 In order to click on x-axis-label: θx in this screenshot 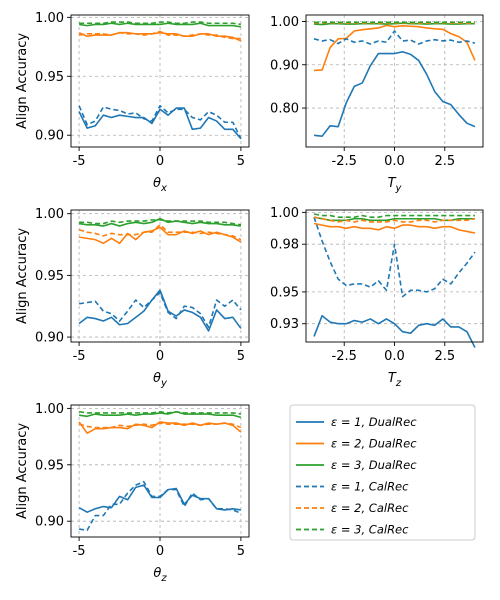, I will do `click(160, 185)`.